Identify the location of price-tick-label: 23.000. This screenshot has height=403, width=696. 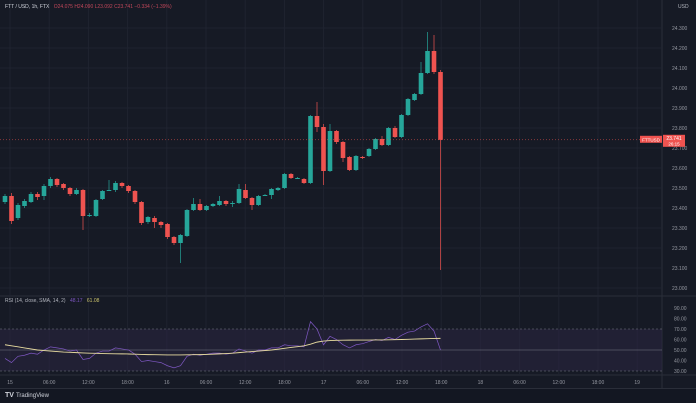
(680, 289).